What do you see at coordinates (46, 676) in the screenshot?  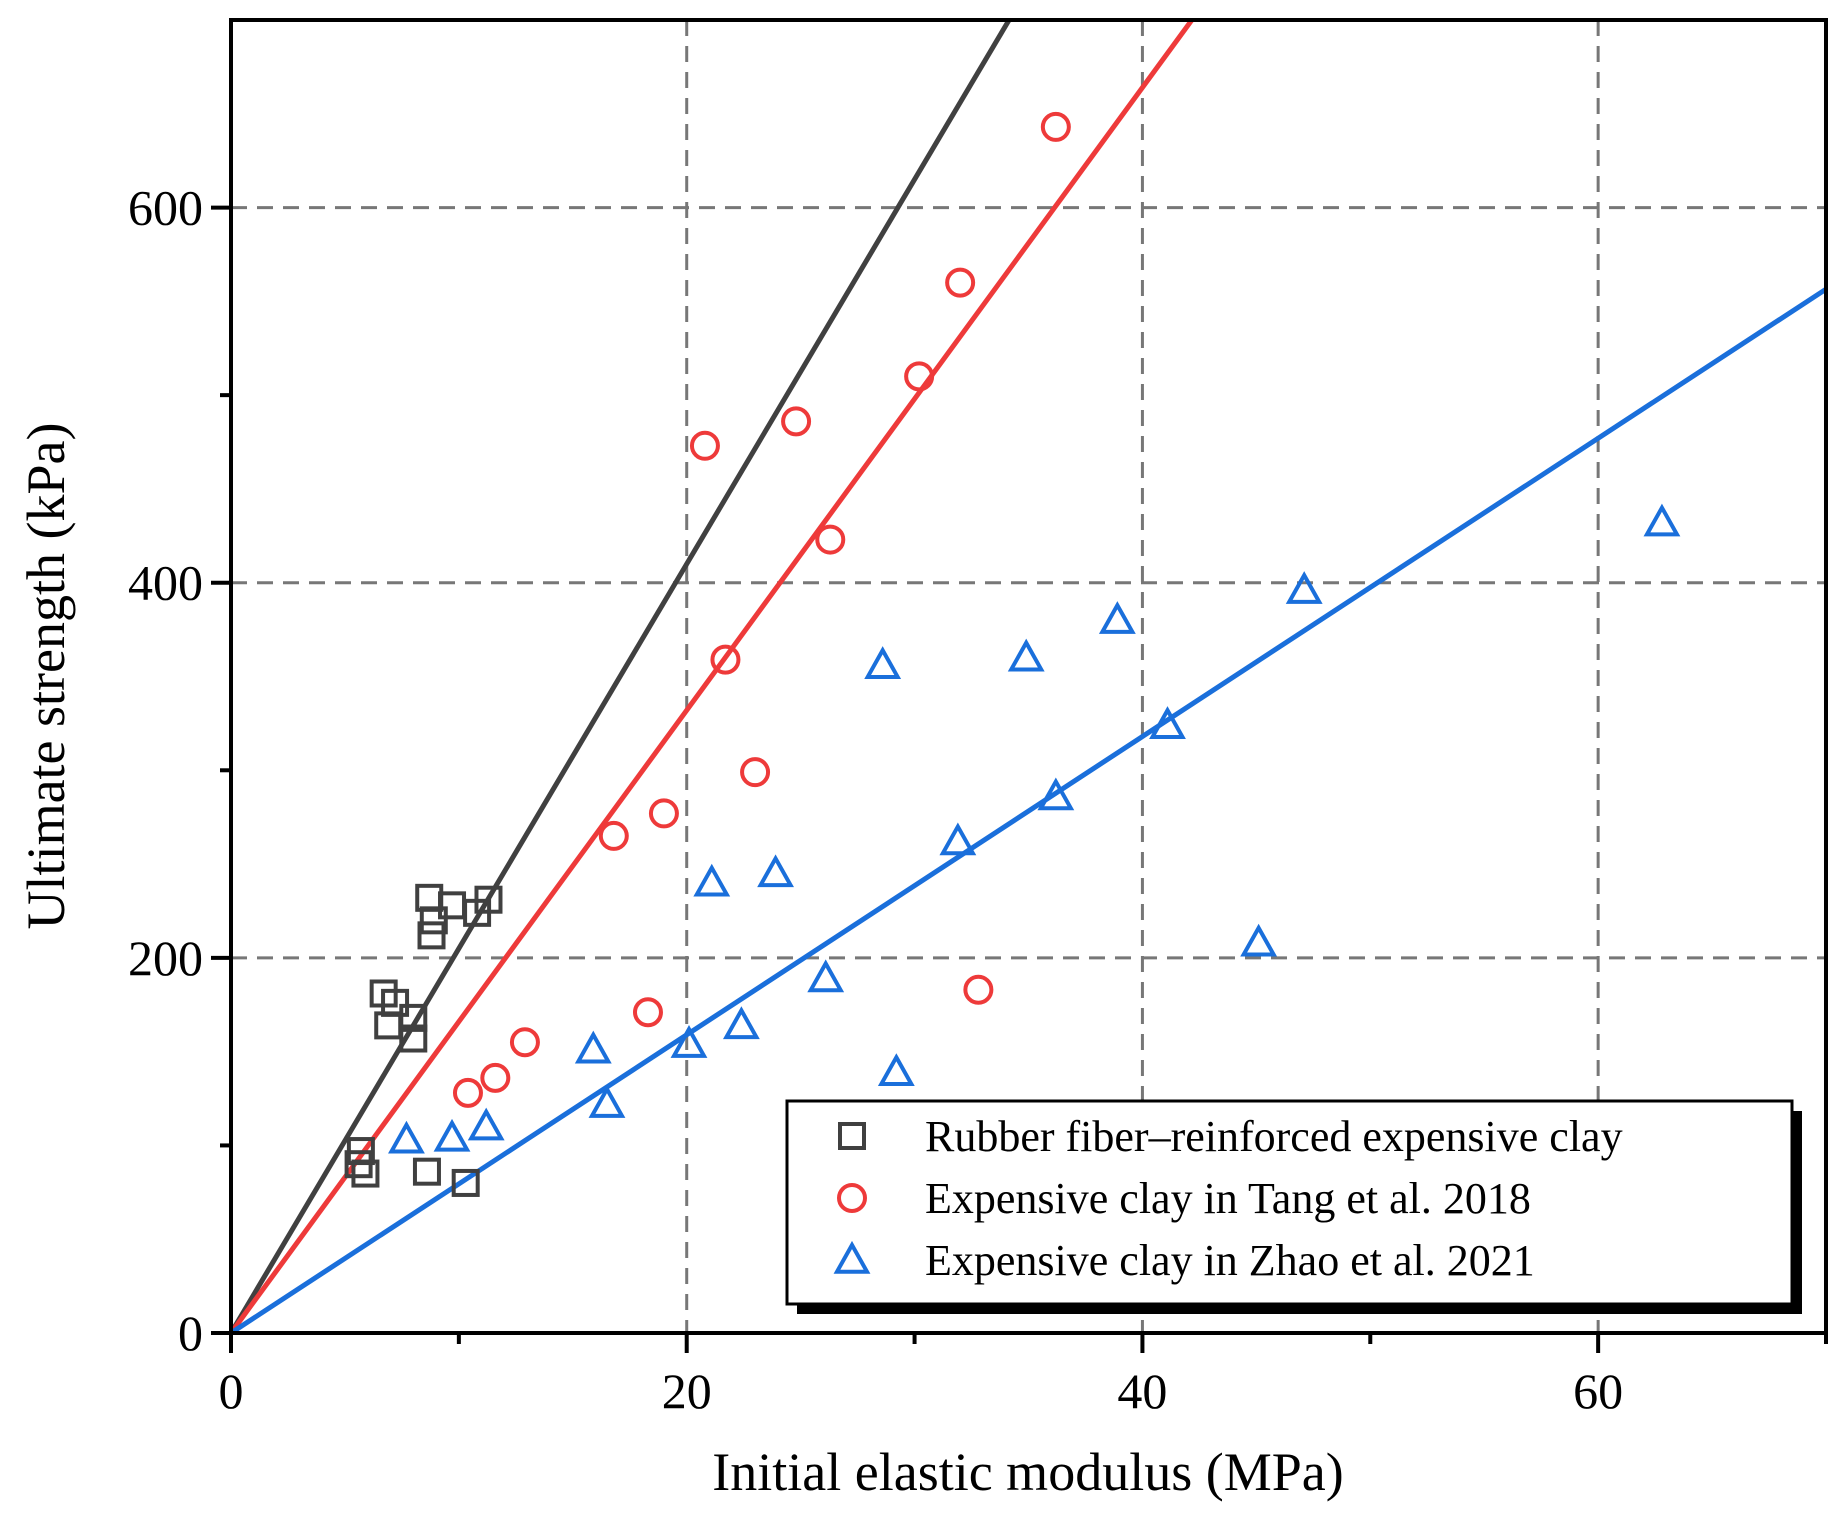 I see `y-axis-title: Ultimate strength (kPa)` at bounding box center [46, 676].